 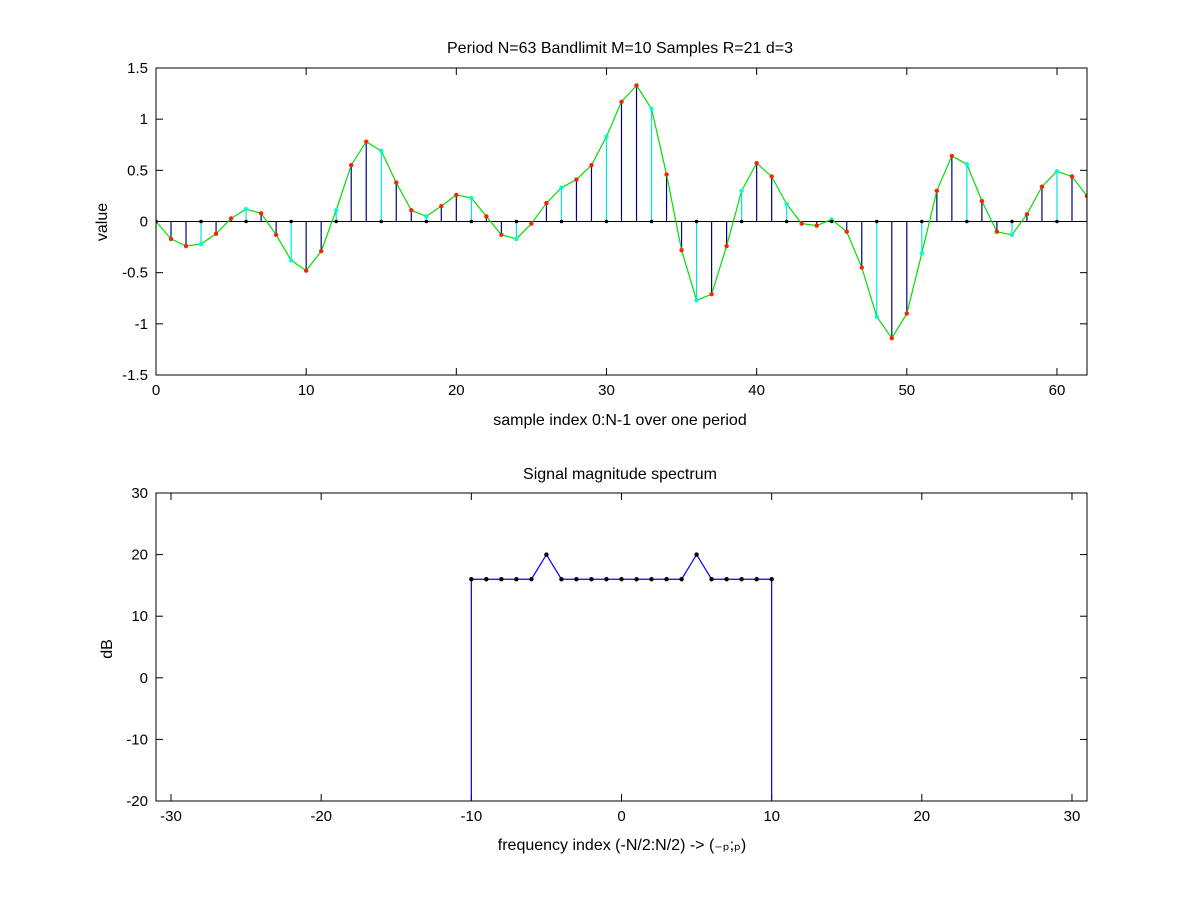 I want to click on top-x-tick-label: 40, so click(x=756, y=390).